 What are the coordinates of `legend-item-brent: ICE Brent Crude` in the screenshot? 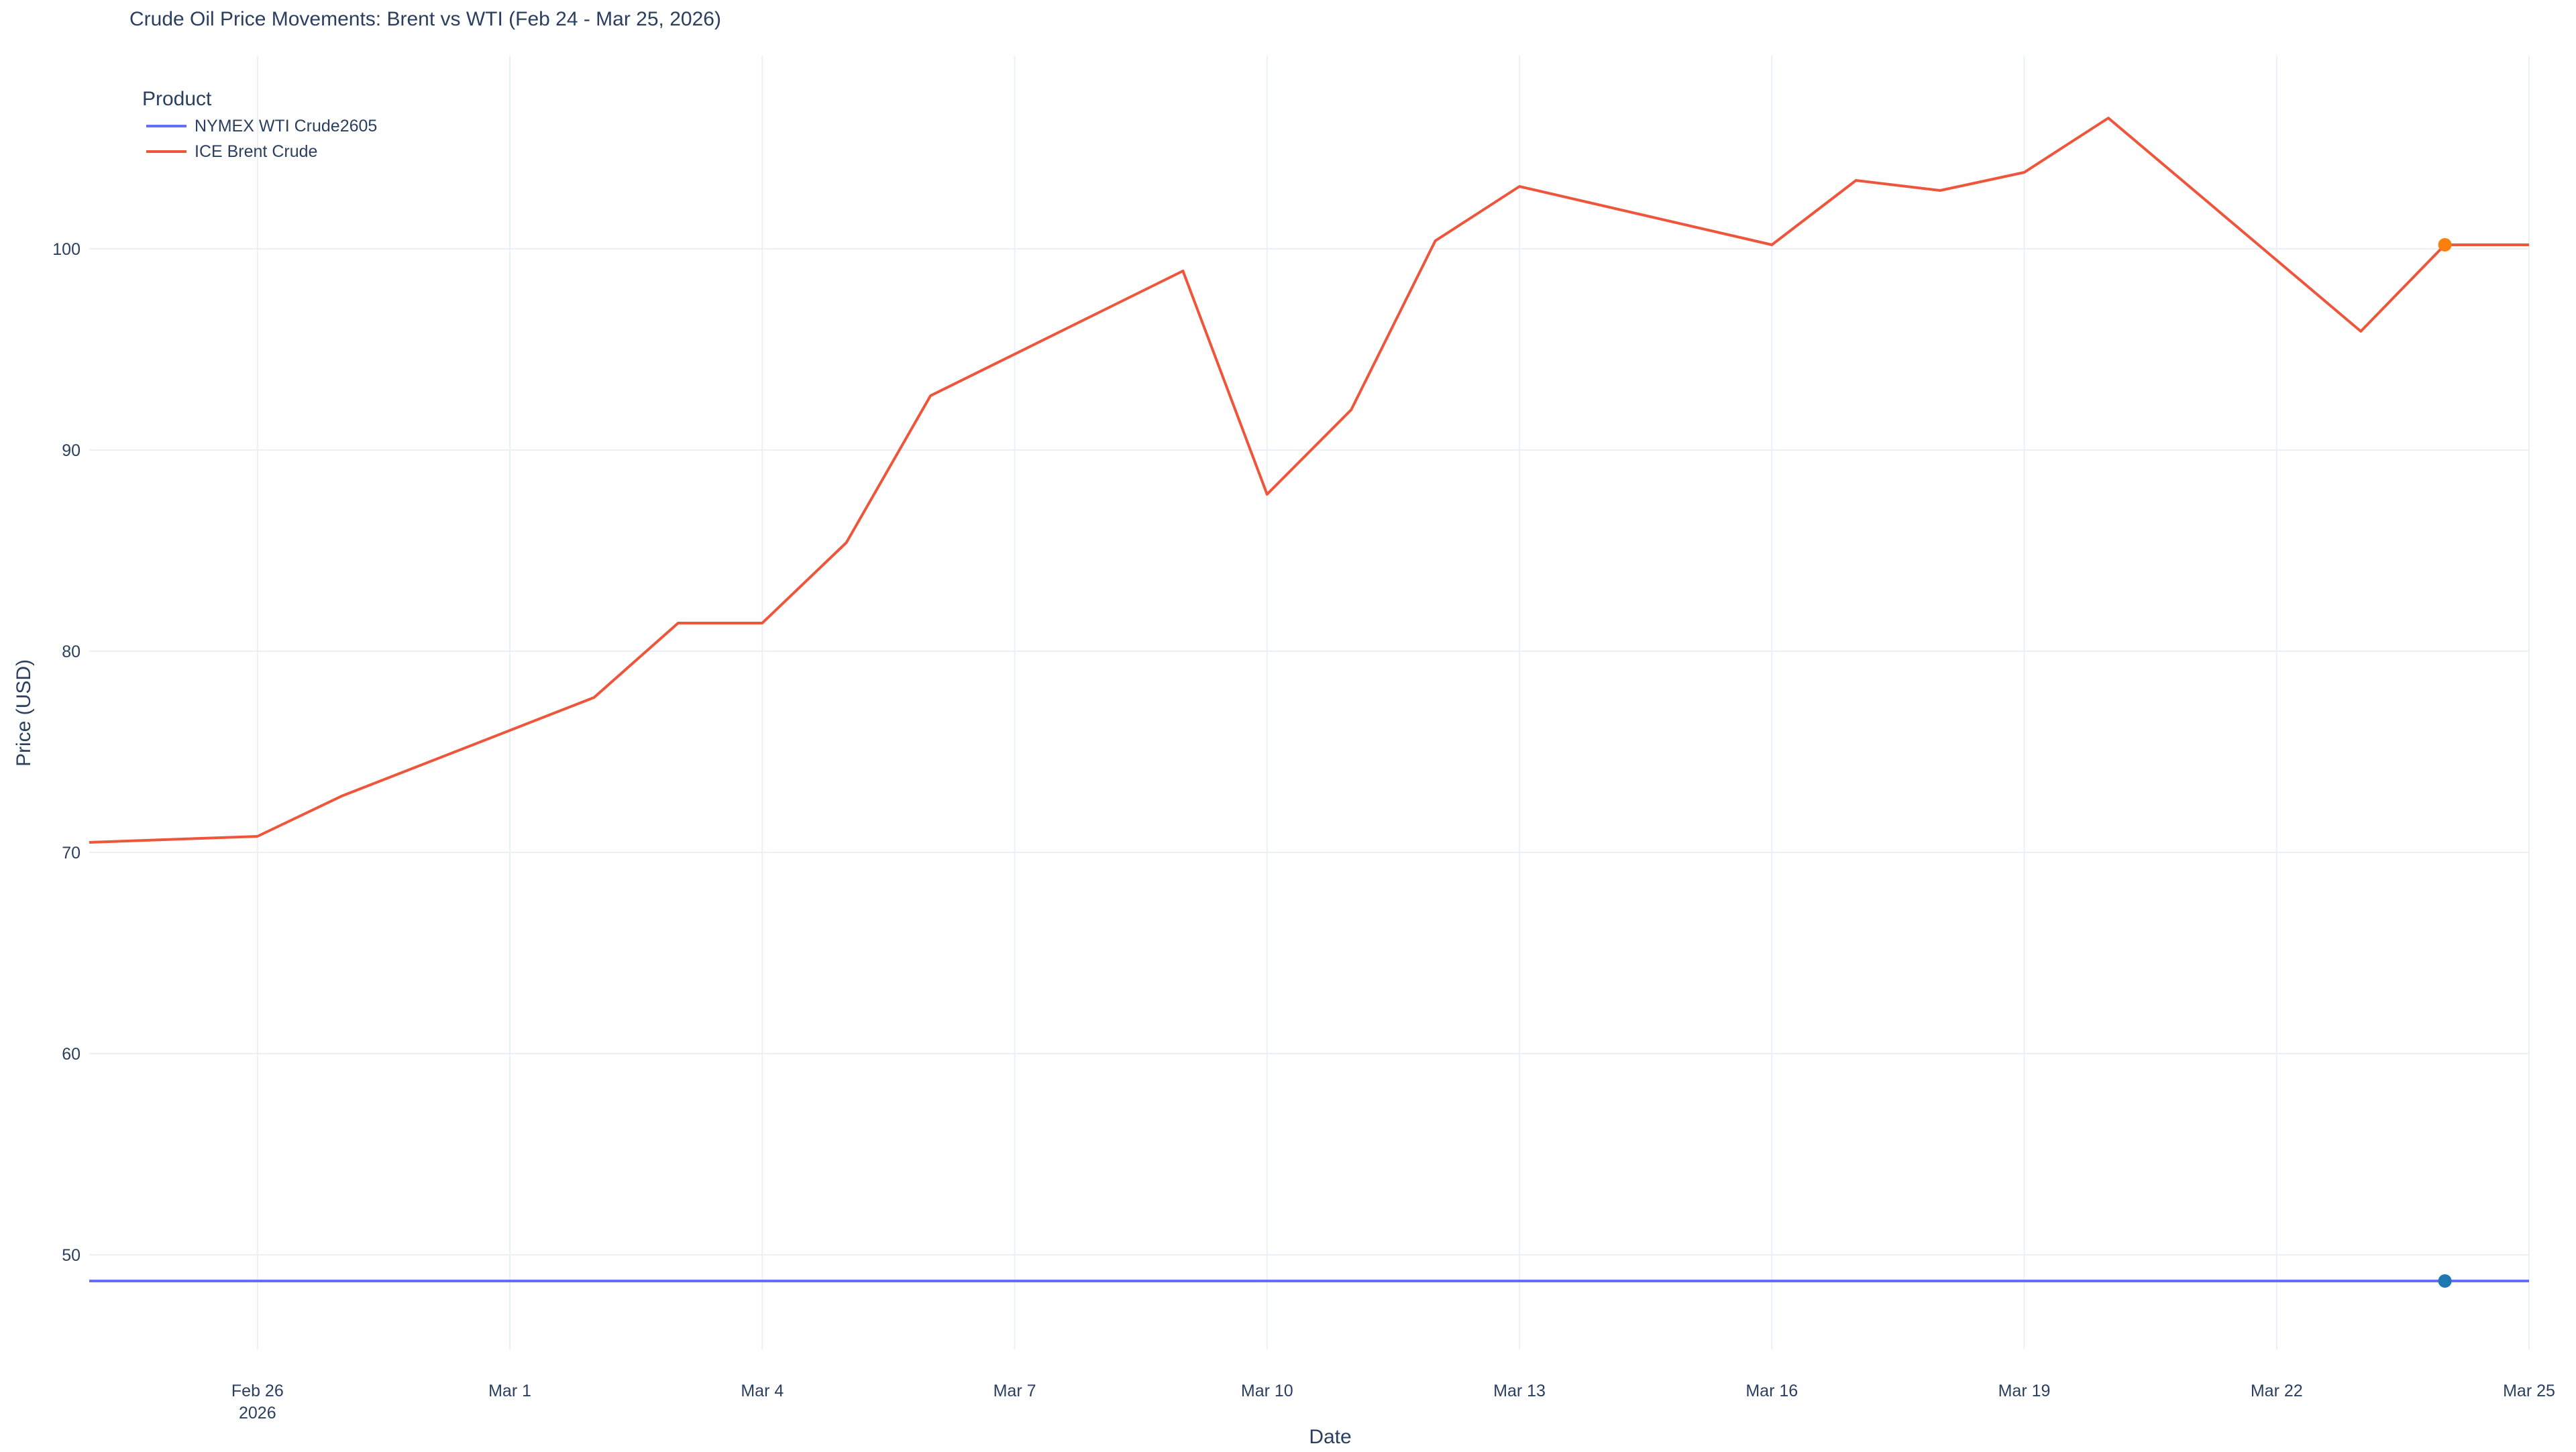 It's located at (231, 151).